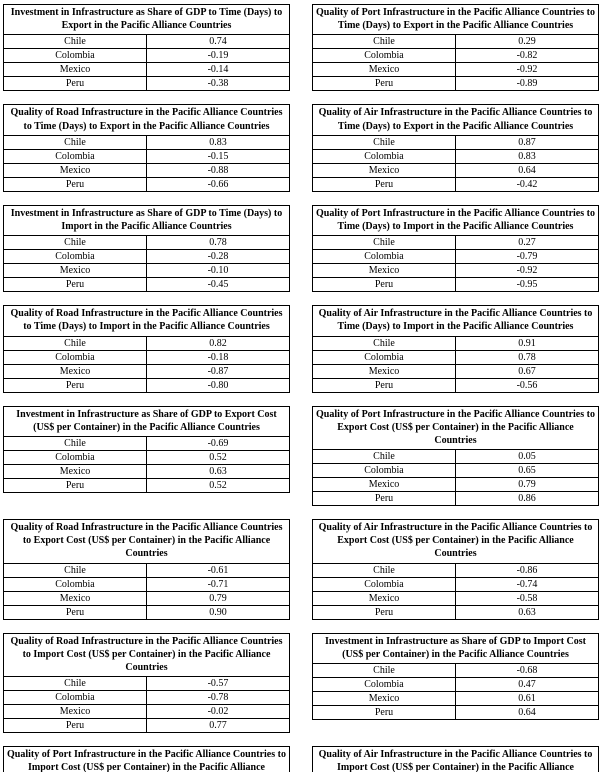  I want to click on value-cell: 0.91, so click(527, 343).